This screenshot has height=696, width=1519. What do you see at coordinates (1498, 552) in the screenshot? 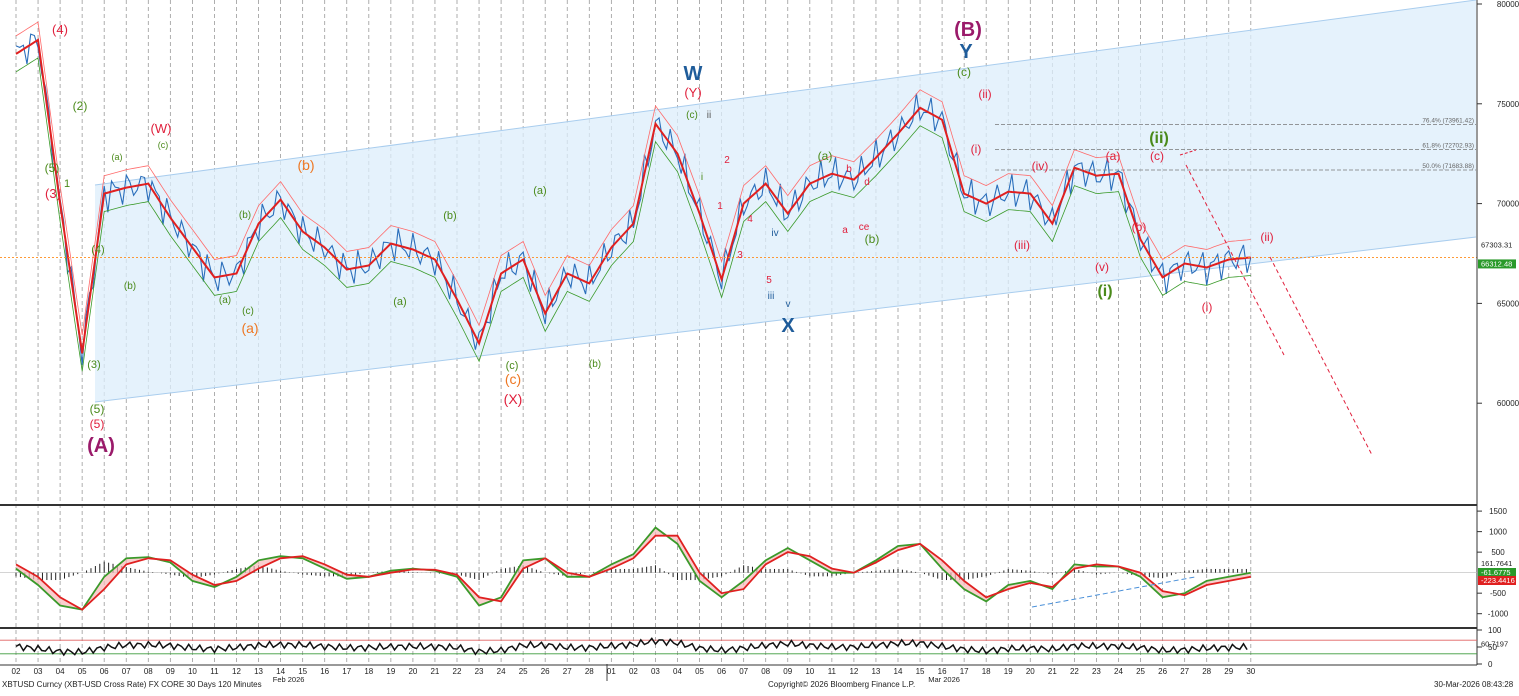
I see `macd-y-tick-label: 500` at bounding box center [1498, 552].